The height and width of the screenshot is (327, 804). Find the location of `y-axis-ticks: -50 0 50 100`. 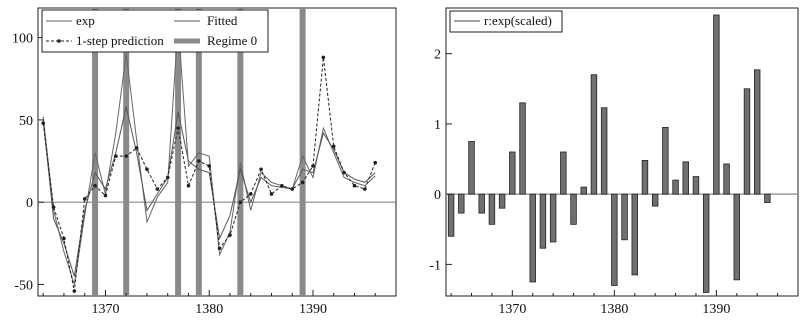

y-axis-ticks: -50 0 50 100 is located at coordinates (28, 162).